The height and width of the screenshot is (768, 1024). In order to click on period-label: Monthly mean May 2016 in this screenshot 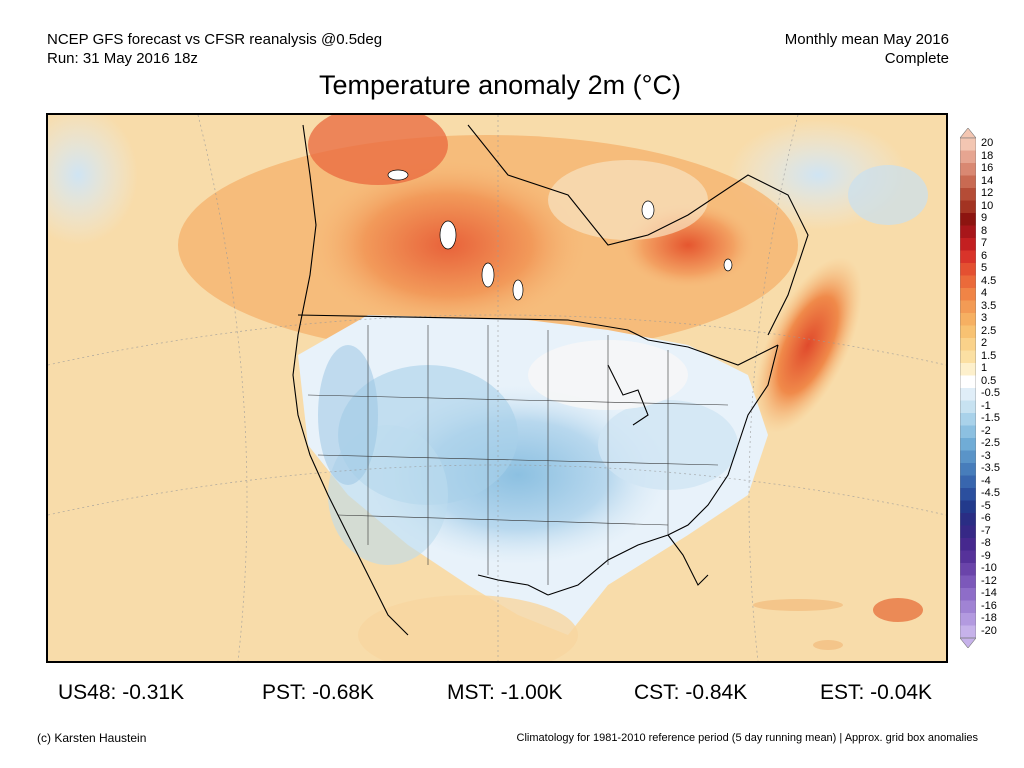, I will do `click(866, 39)`.